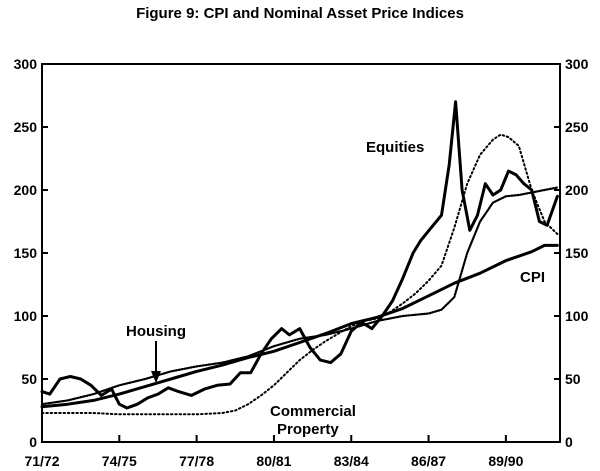 Image resolution: width=600 pixels, height=471 pixels. Describe the element at coordinates (156, 377) in the screenshot. I see `housing-pointer-arrowhead` at that location.